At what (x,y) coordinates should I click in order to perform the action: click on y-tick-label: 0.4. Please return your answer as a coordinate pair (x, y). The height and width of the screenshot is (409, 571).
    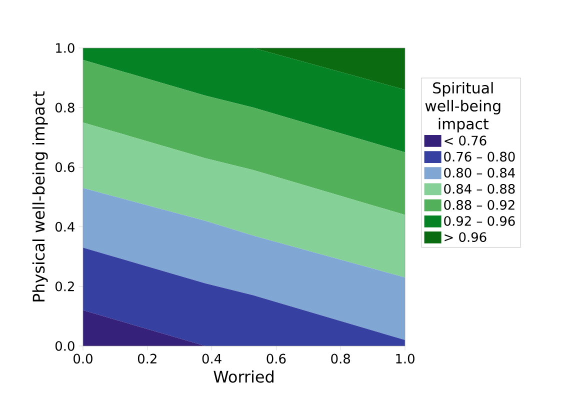
    Looking at the image, I should click on (64, 227).